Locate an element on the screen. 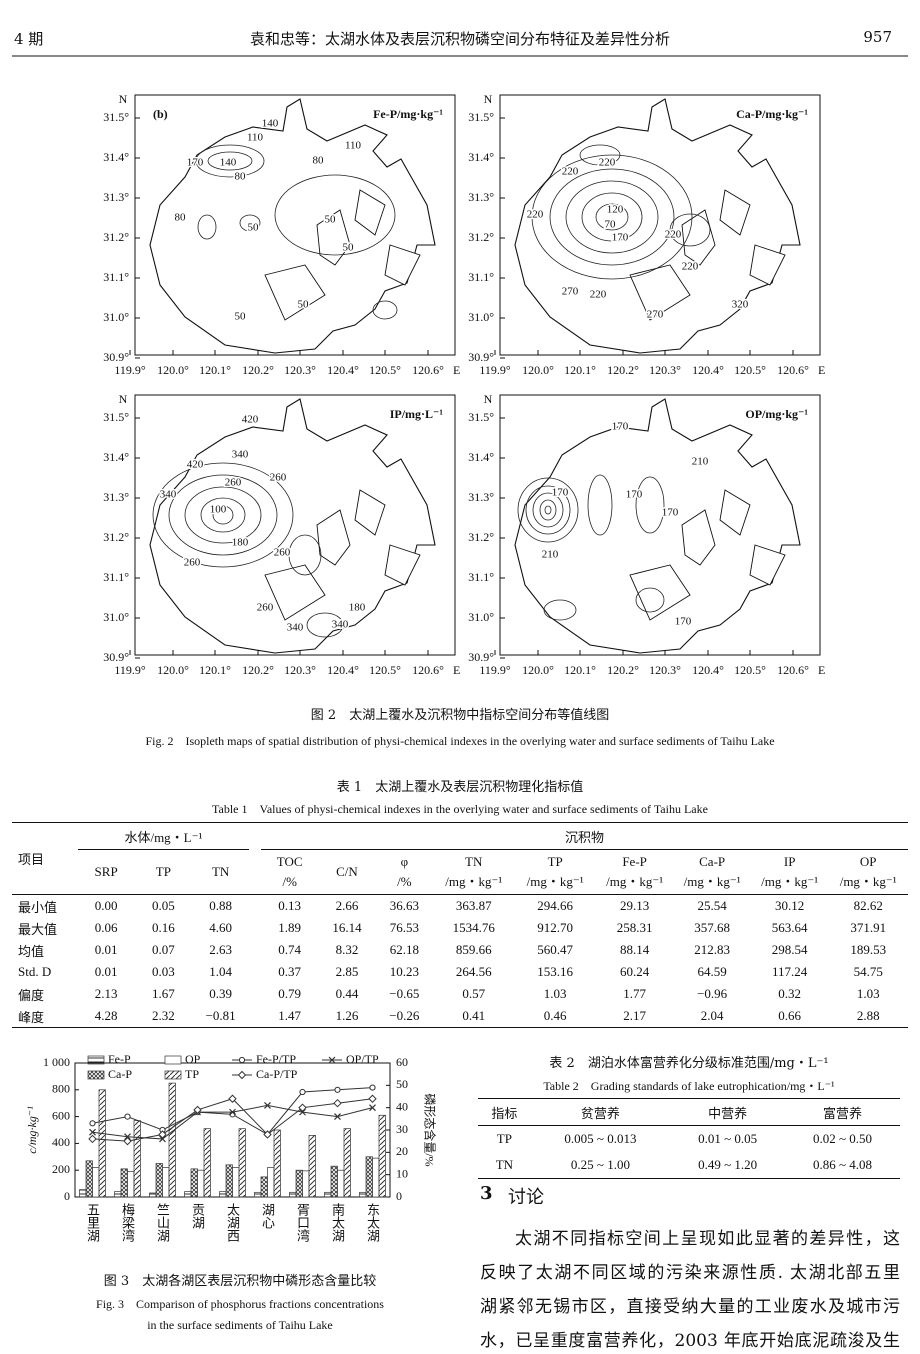 This screenshot has height=1354, width=920. table-cell: 1.03 is located at coordinates (555, 993).